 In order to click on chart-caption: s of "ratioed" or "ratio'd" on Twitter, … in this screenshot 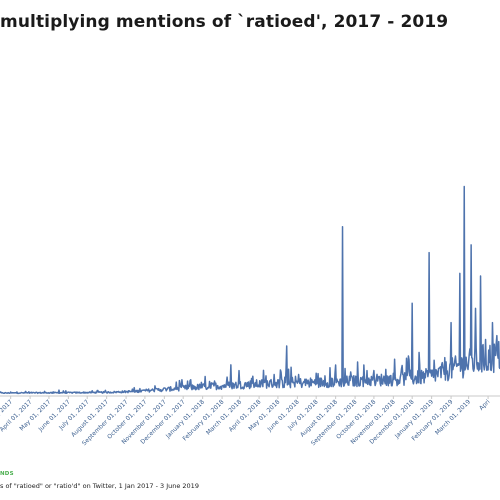, I will do `click(99, 486)`.